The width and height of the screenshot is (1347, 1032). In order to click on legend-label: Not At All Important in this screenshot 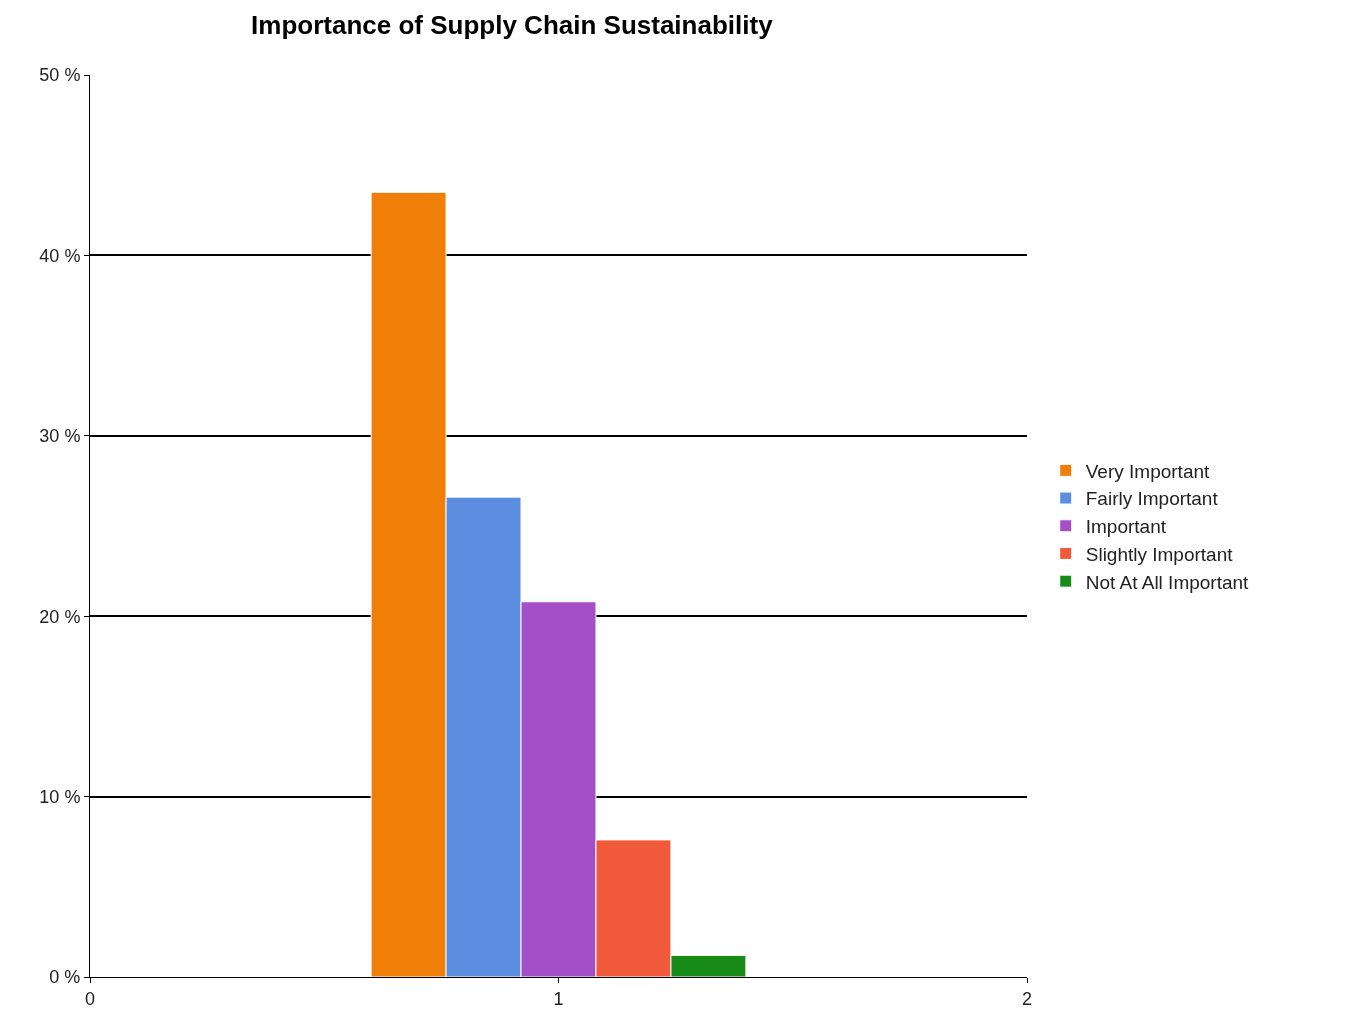, I will do `click(1167, 582)`.